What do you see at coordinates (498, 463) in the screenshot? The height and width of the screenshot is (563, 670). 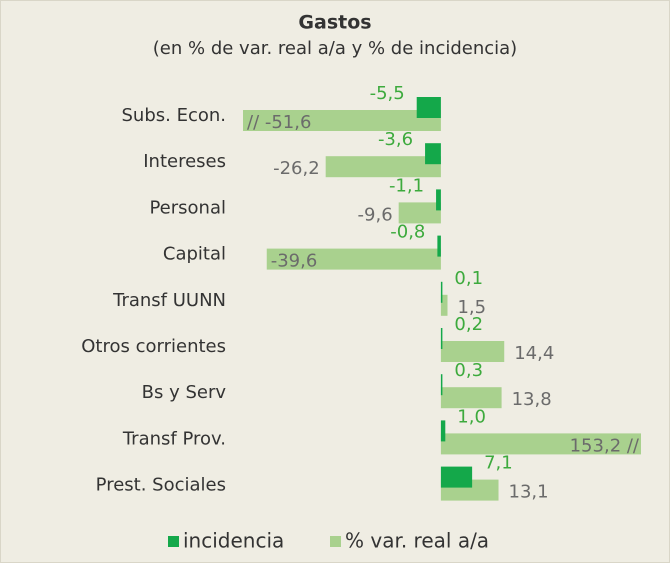 I see `incidence-label: 7,1` at bounding box center [498, 463].